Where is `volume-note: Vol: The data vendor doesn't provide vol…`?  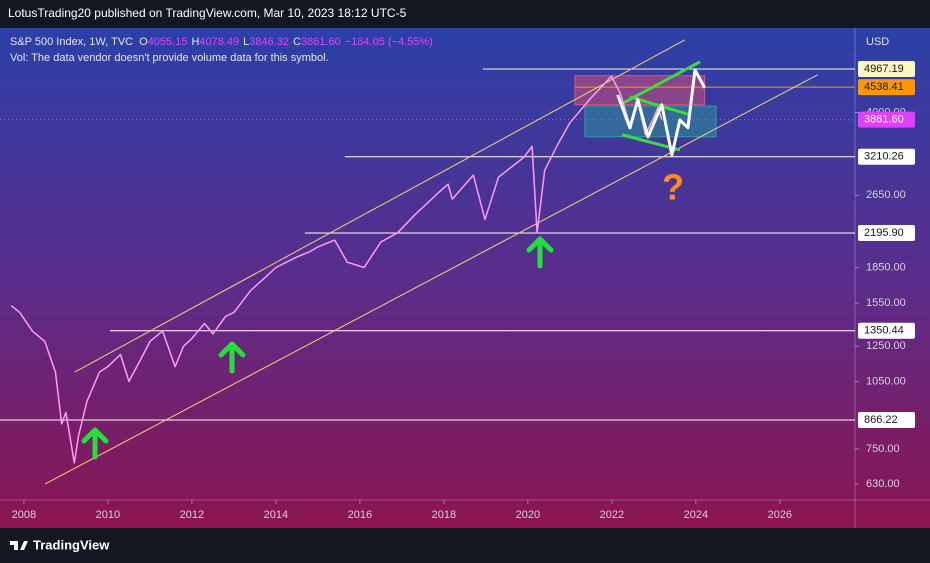 volume-note: Vol: The data vendor doesn't provide vol… is located at coordinates (169, 58).